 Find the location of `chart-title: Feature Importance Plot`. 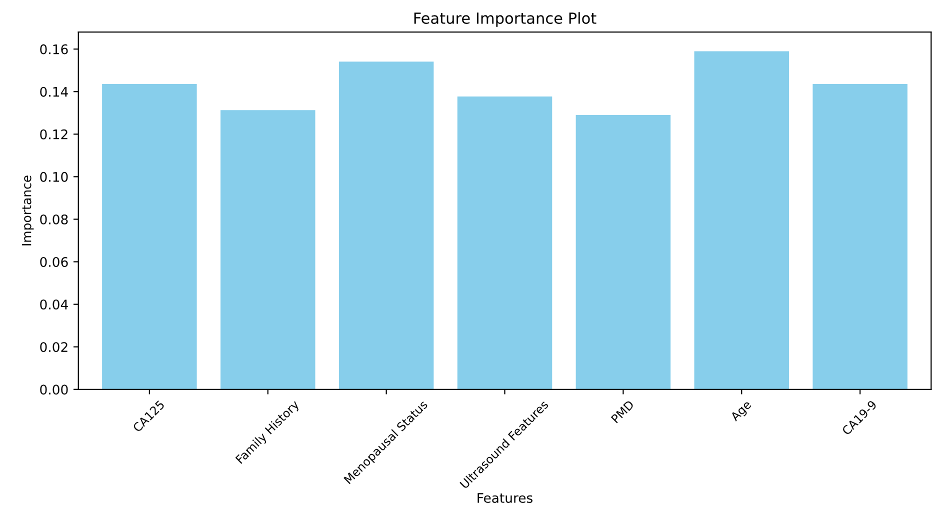

chart-title: Feature Importance Plot is located at coordinates (505, 19).